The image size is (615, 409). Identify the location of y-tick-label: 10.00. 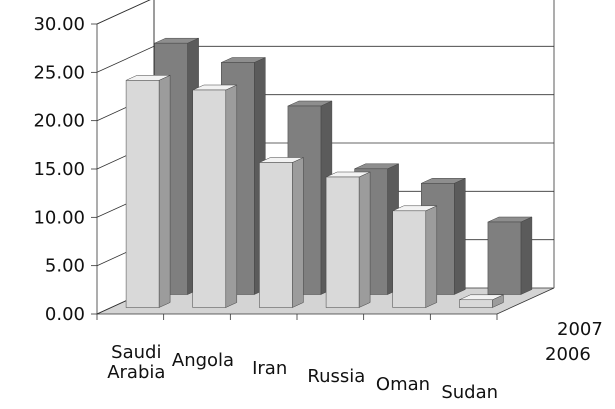
(59, 217).